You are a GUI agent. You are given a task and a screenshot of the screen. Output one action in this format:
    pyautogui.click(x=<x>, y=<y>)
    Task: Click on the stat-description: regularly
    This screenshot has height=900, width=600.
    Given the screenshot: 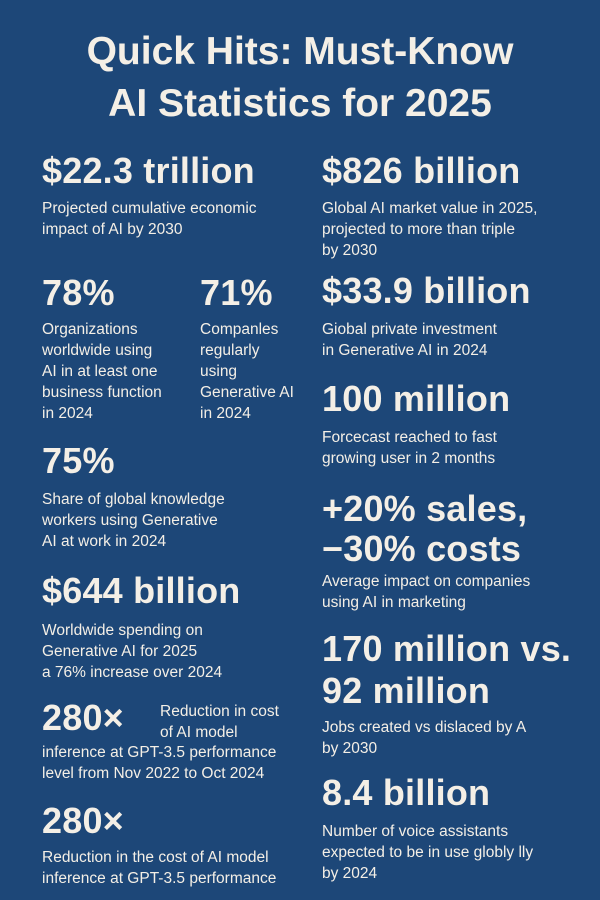 What is the action you would take?
    pyautogui.click(x=230, y=350)
    